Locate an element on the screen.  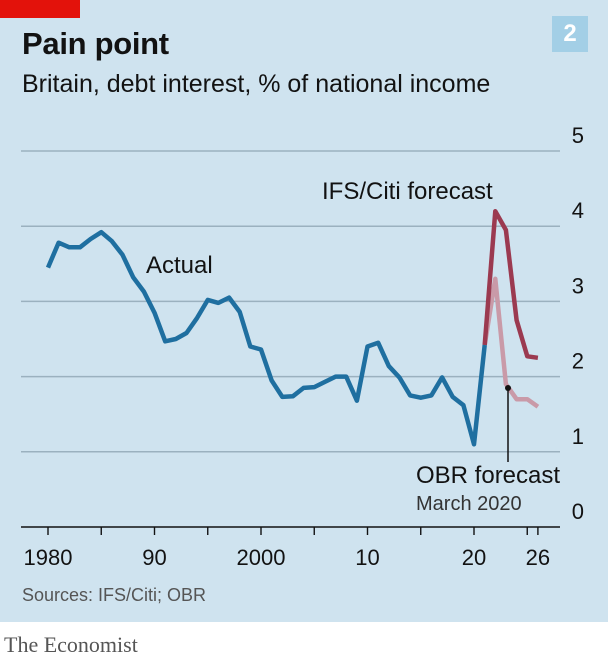
series-line-ifs-citi-forecast is located at coordinates (510, 284).